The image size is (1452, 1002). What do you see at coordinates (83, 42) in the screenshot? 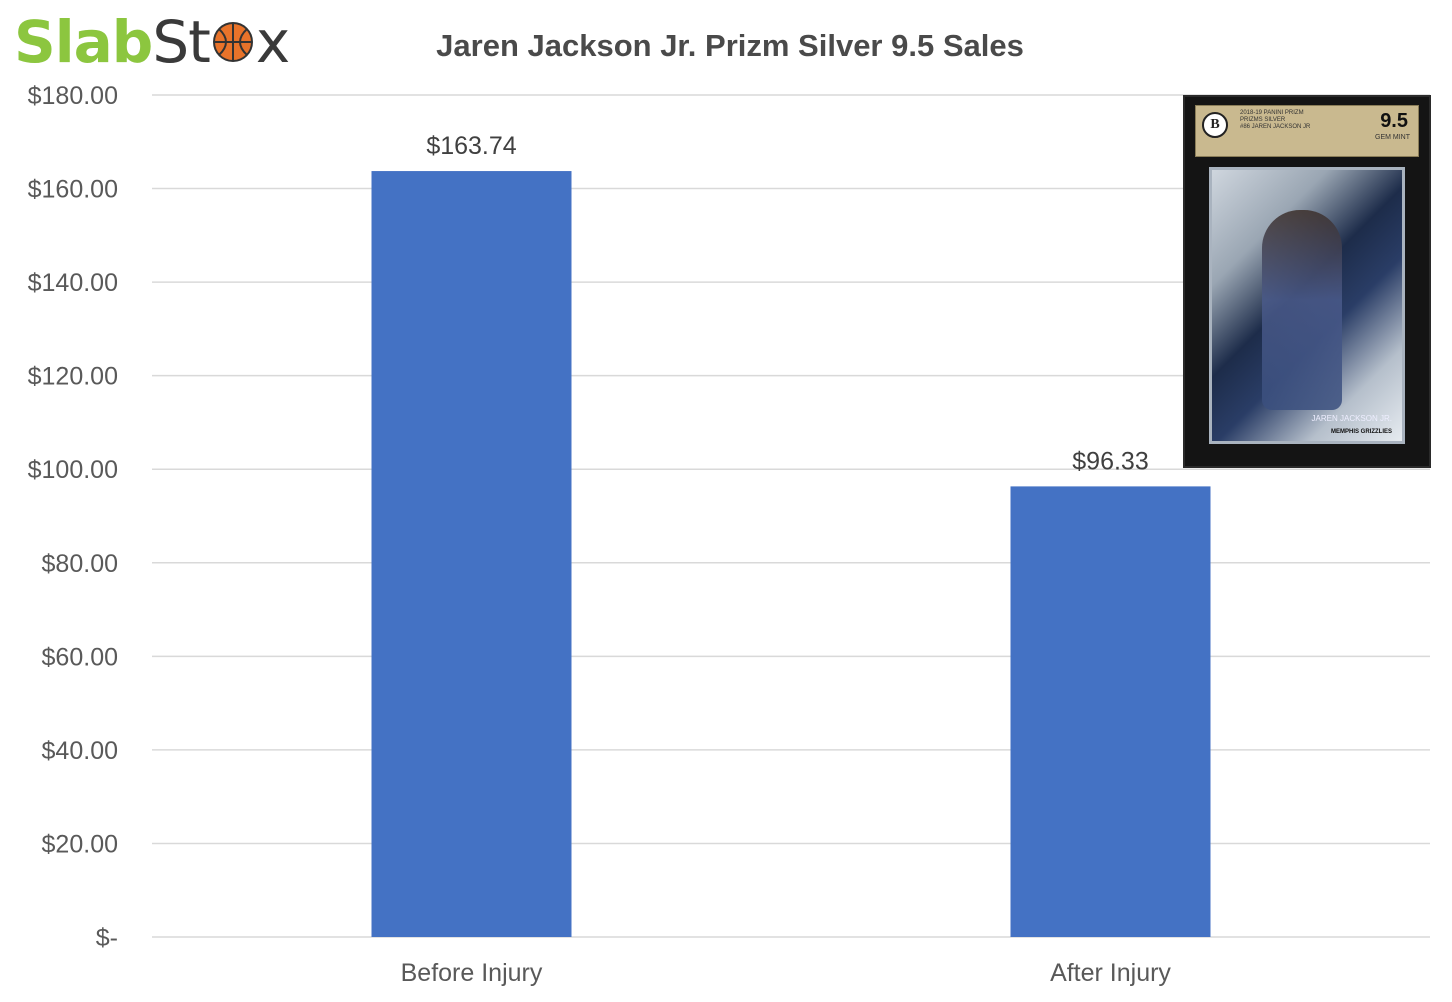
I see `logo-slab-text: Slab` at bounding box center [83, 42].